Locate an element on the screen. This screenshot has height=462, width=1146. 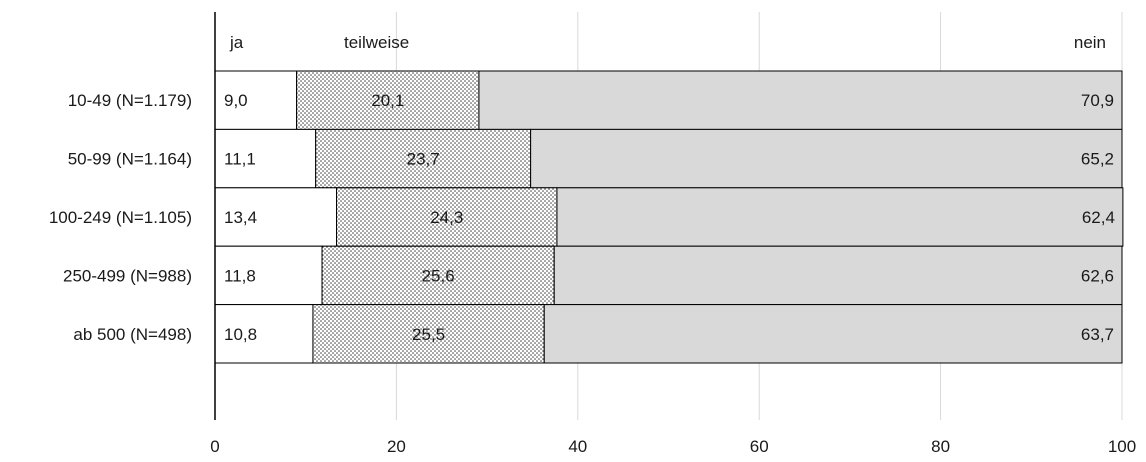
legend-label-ja: ja is located at coordinates (236, 42).